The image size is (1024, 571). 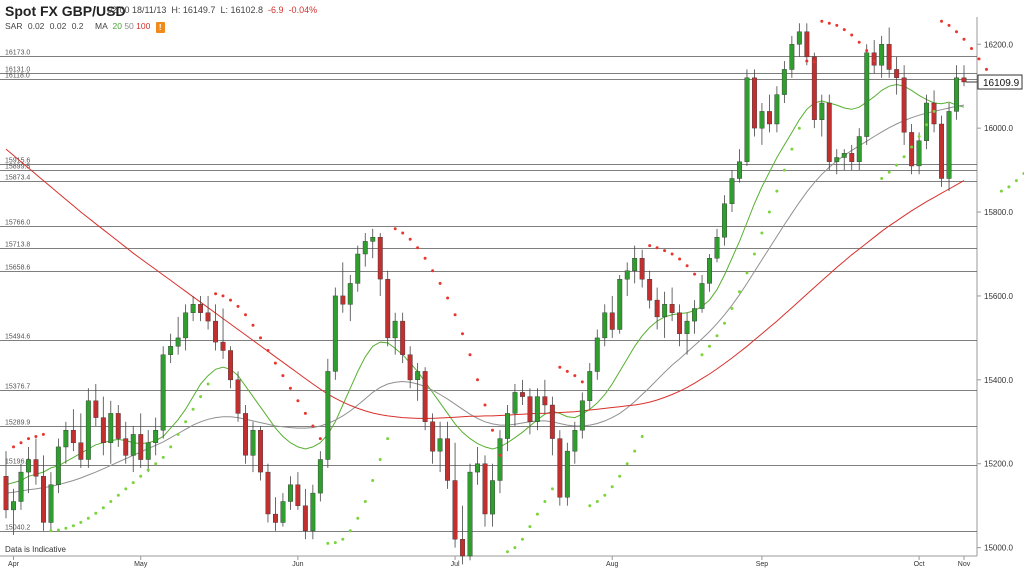 I want to click on price-level-label: 16173.0, so click(x=17, y=53).